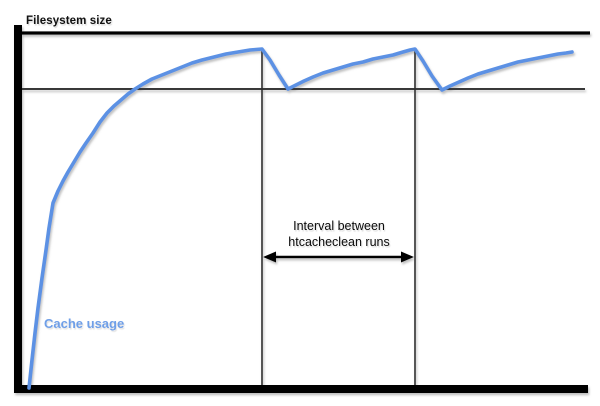 The image size is (600, 406). What do you see at coordinates (339, 226) in the screenshot?
I see `interval-annotation-line1: Interval between` at bounding box center [339, 226].